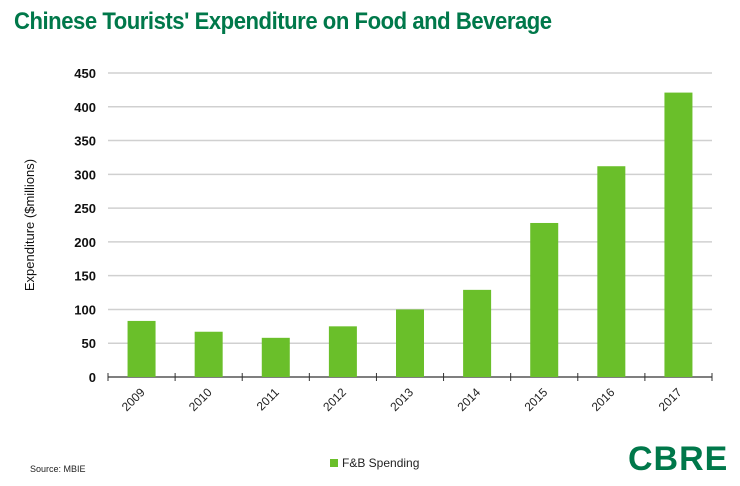 The width and height of the screenshot is (740, 486). What do you see at coordinates (670, 399) in the screenshot?
I see `x-tick-label: 2017` at bounding box center [670, 399].